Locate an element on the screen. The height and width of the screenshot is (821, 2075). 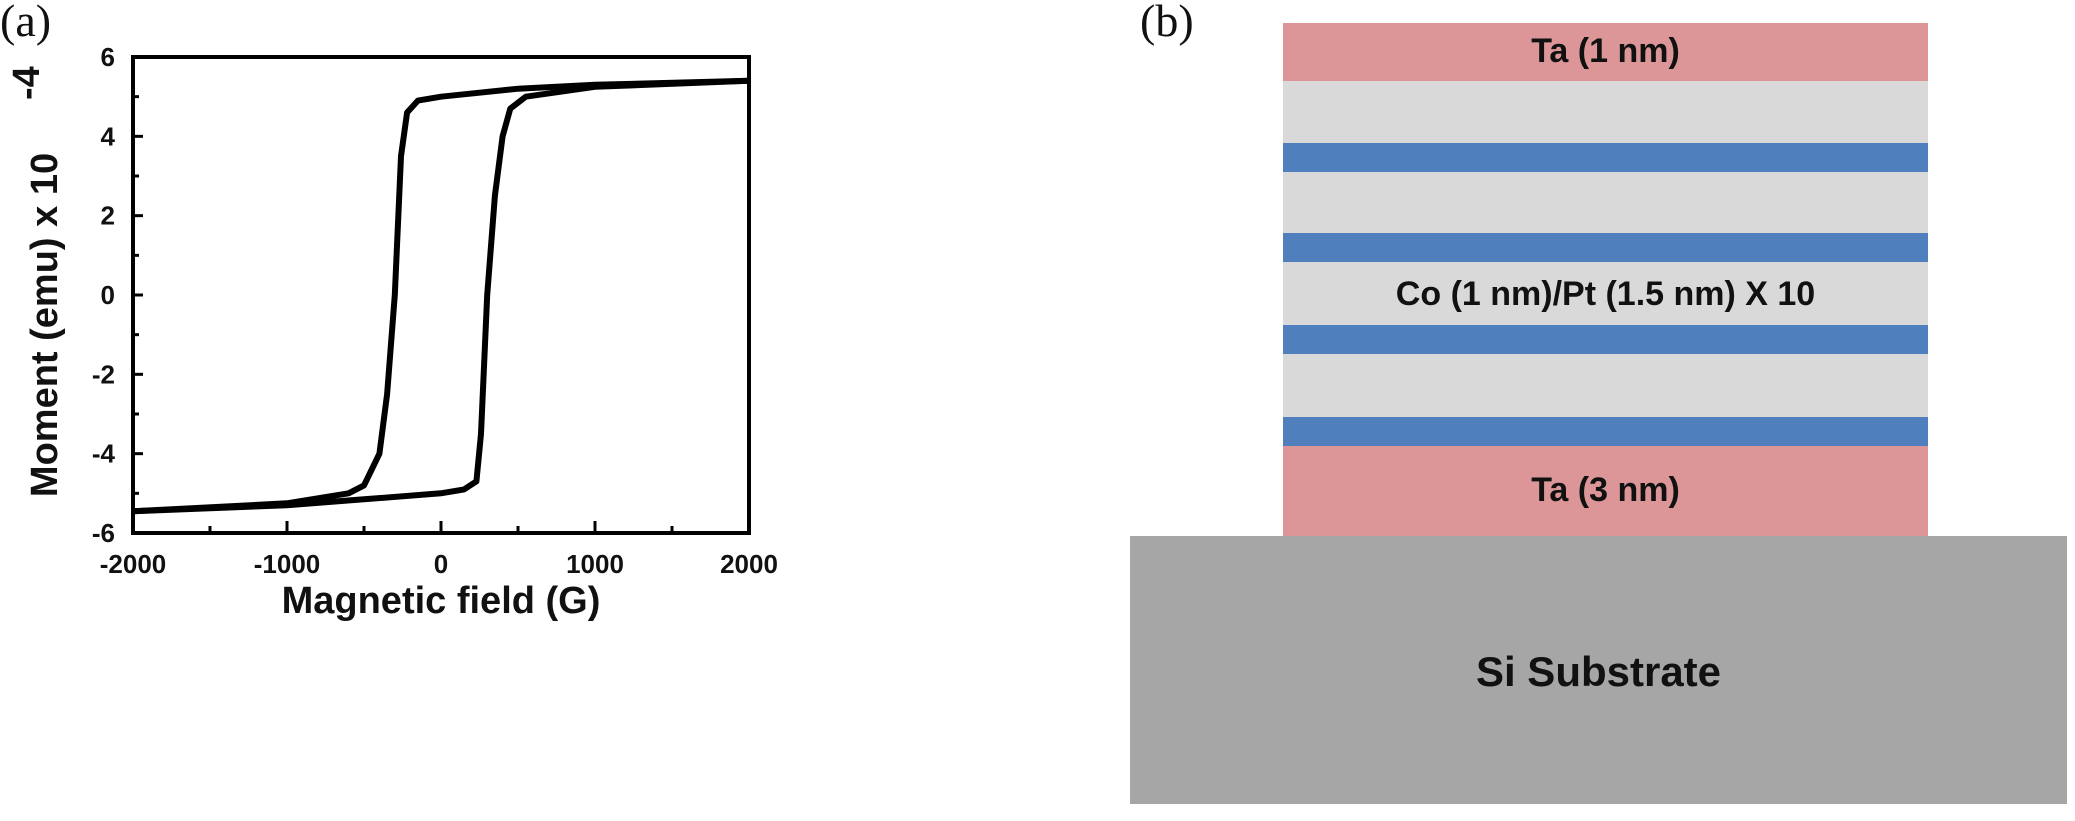
x-axis-label: Magnetic field (G) is located at coordinates (441, 601).